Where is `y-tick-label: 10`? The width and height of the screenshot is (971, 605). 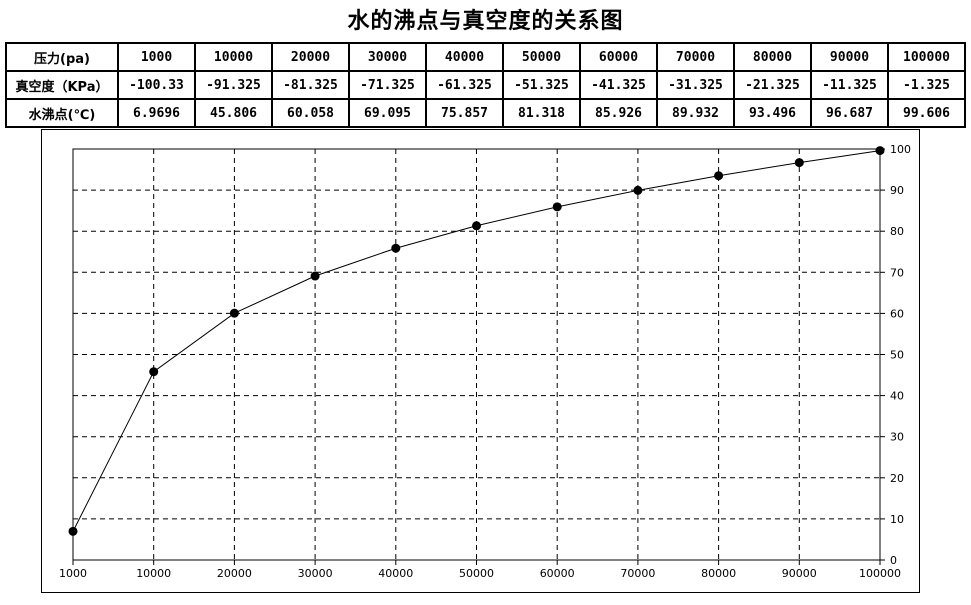 y-tick-label: 10 is located at coordinates (897, 519).